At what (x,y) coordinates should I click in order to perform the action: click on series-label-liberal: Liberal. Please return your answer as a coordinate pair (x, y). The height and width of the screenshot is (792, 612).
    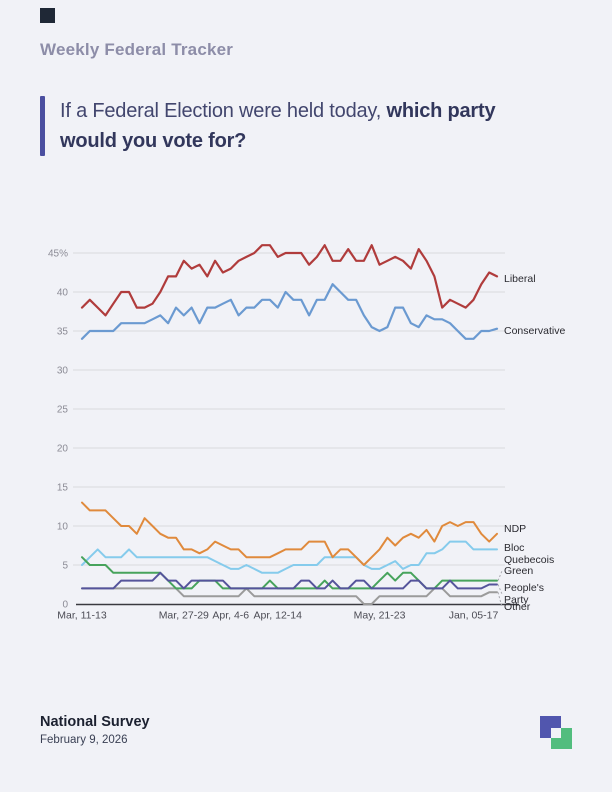
    Looking at the image, I should click on (520, 279).